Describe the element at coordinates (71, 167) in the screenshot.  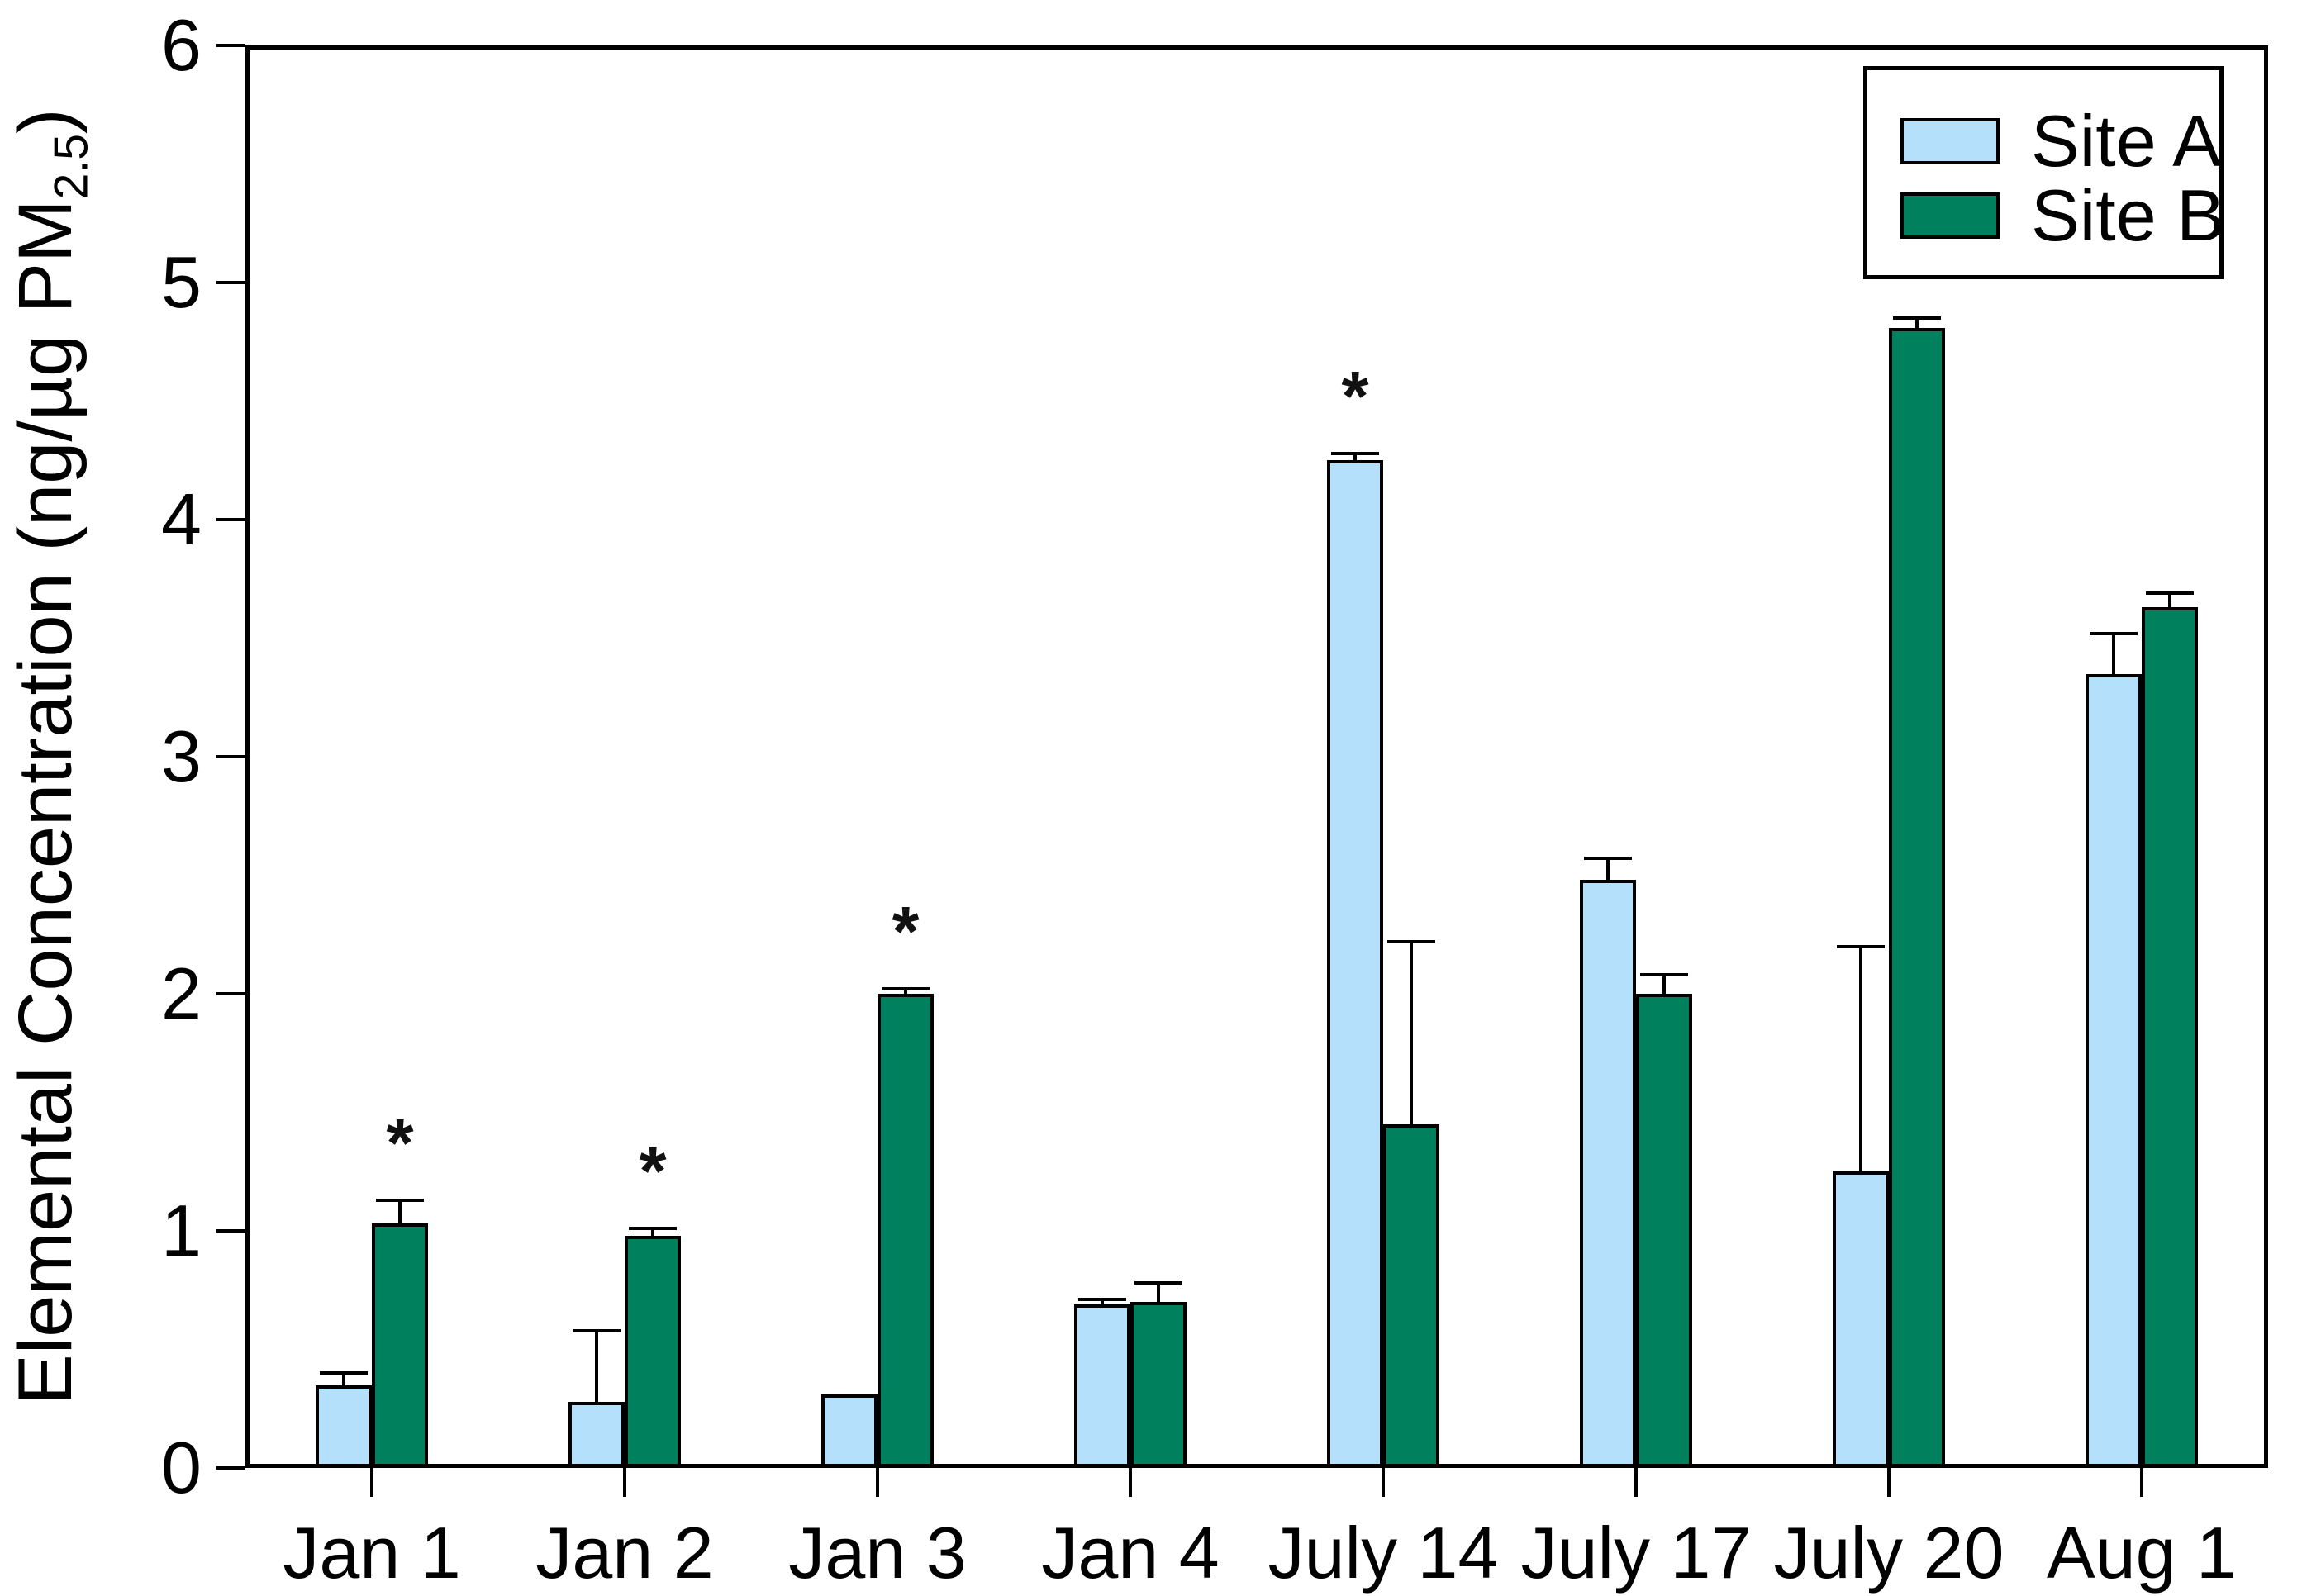
I see `y-axis-title-subscript: 2.5` at that location.